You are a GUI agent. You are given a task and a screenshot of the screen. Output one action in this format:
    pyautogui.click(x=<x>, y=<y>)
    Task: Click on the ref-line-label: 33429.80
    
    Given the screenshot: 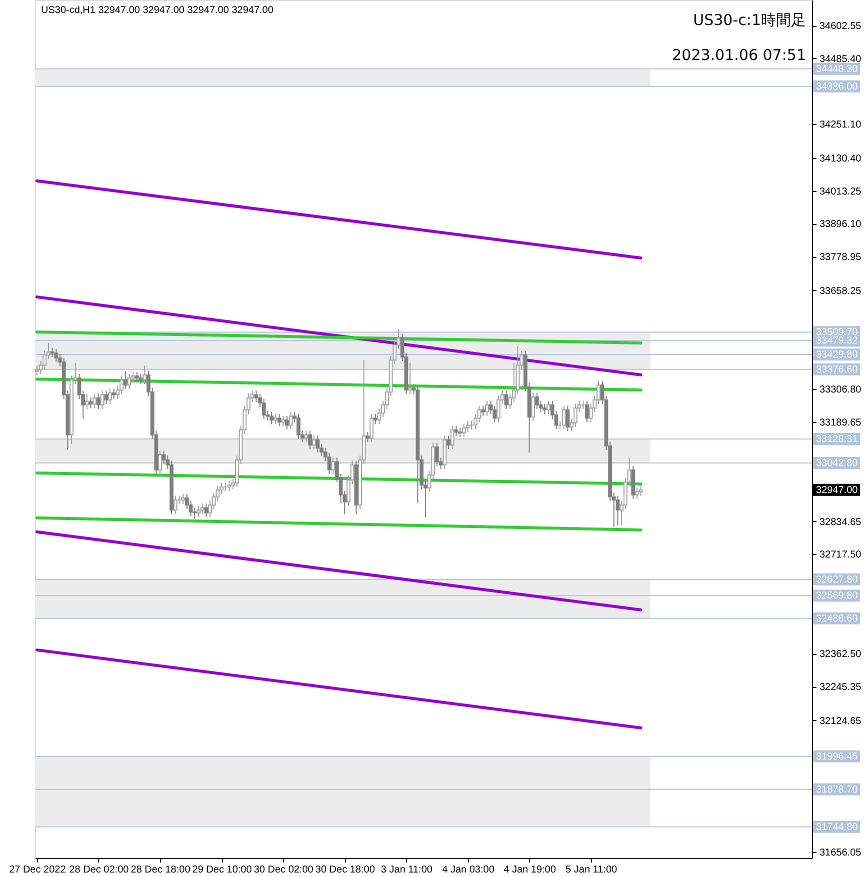 What is the action you would take?
    pyautogui.click(x=837, y=354)
    